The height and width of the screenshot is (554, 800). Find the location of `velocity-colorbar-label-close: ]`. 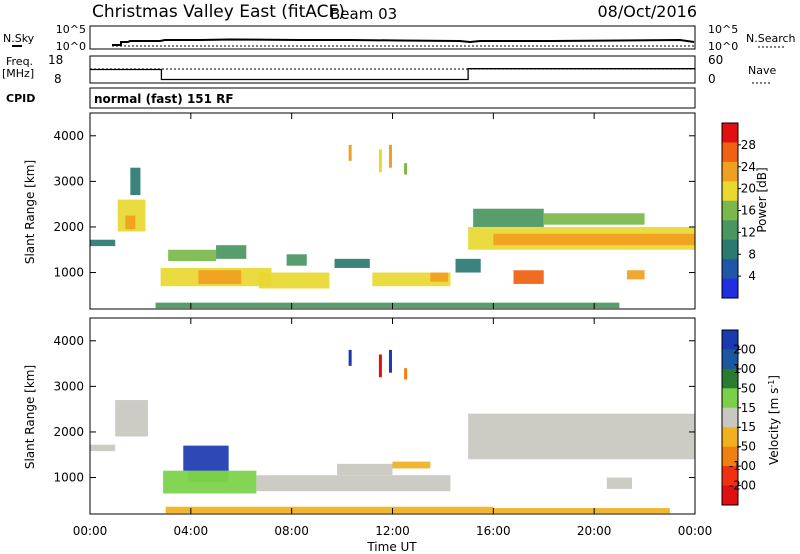

velocity-colorbar-label-close: ] is located at coordinates (774, 377).